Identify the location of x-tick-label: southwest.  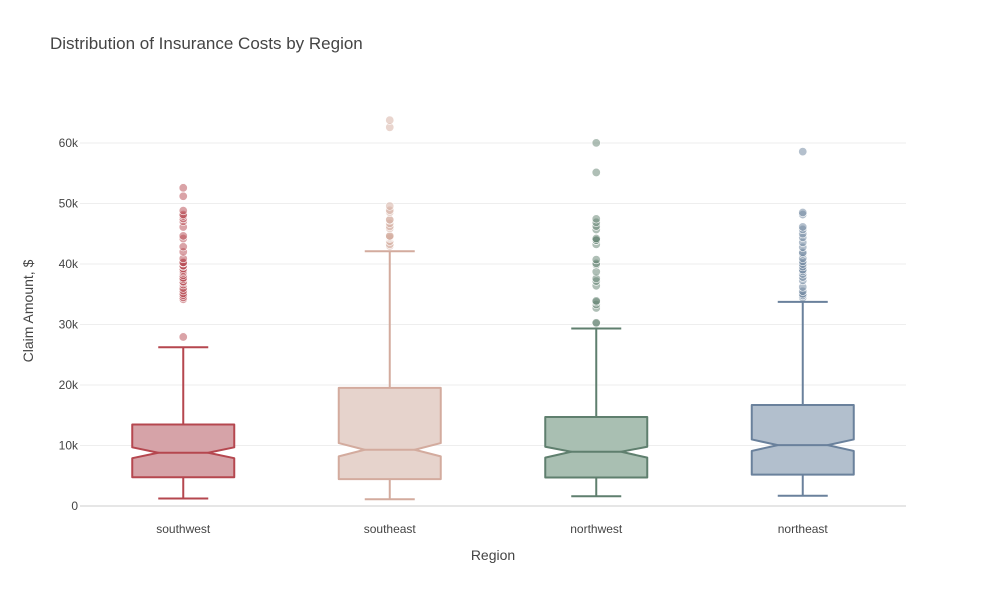
(183, 529).